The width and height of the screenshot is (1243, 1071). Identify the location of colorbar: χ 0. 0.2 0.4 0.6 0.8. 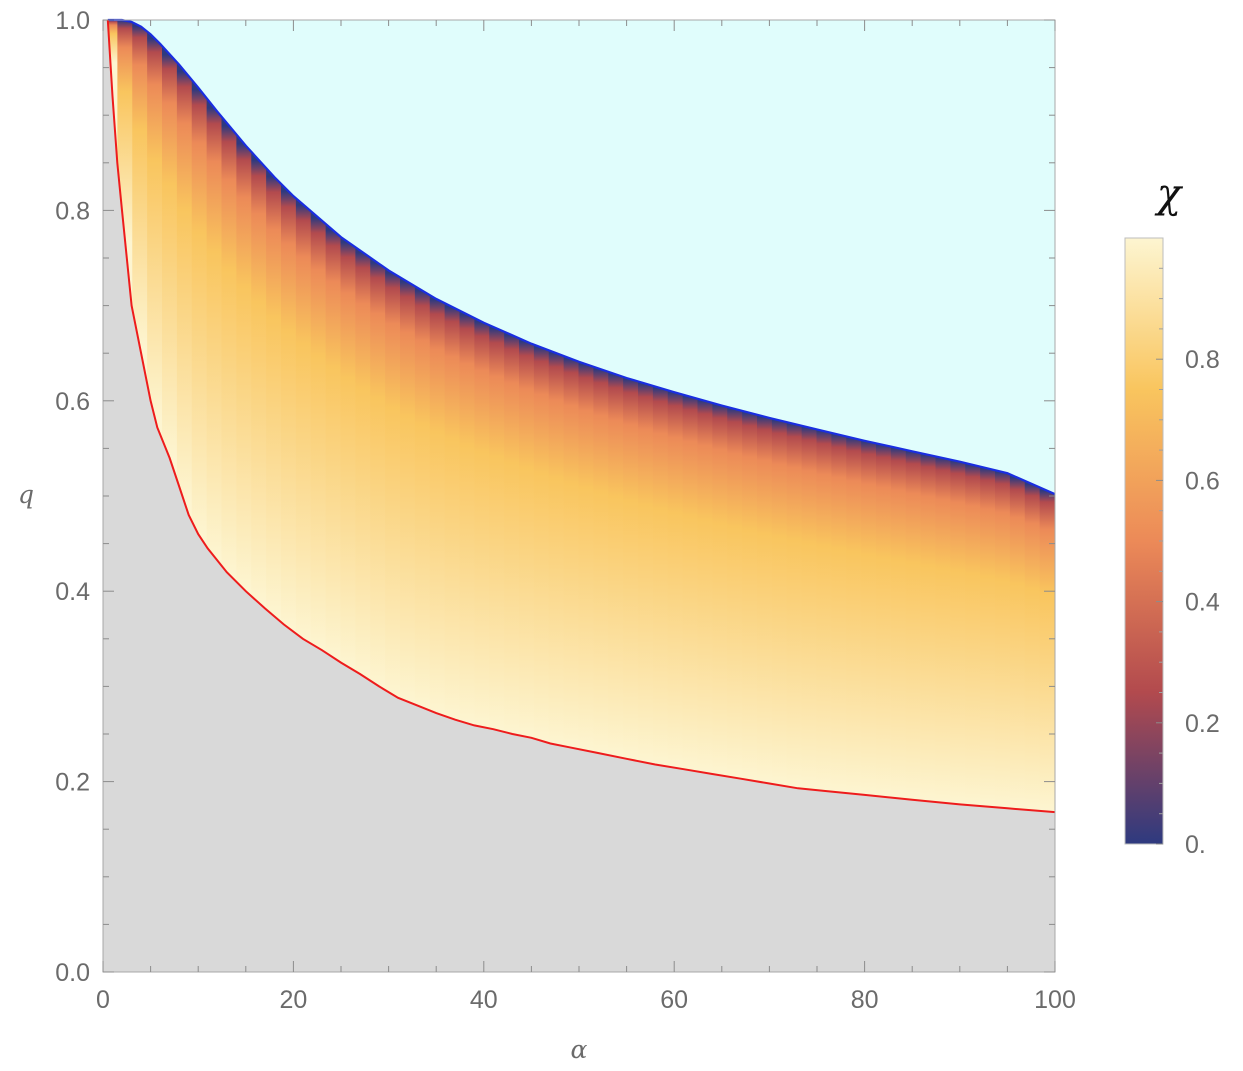
(1172, 515).